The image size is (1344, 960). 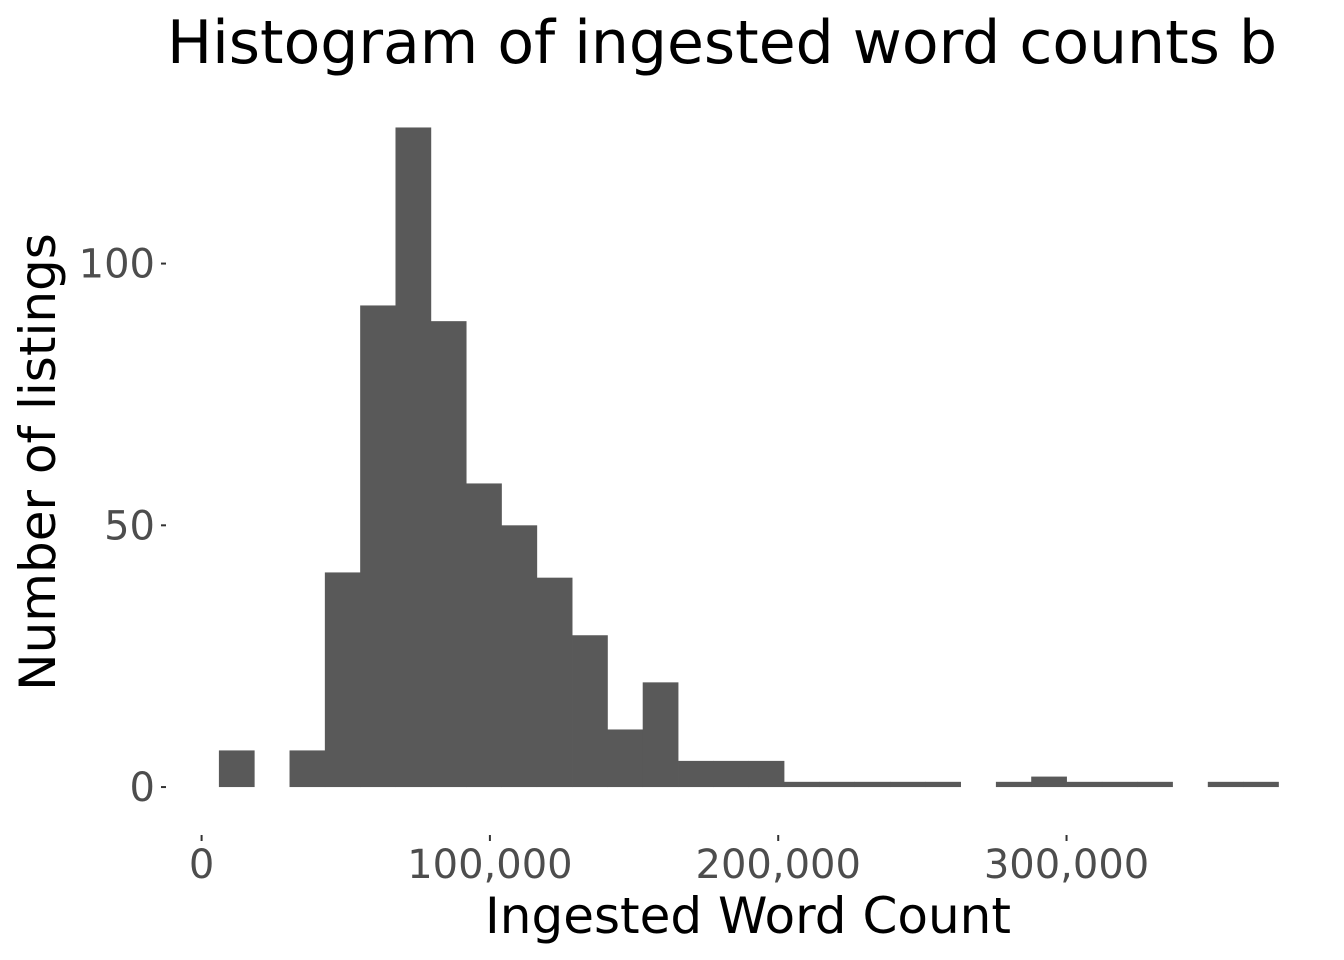 What do you see at coordinates (38, 462) in the screenshot?
I see `y-axis-title: Number of listings` at bounding box center [38, 462].